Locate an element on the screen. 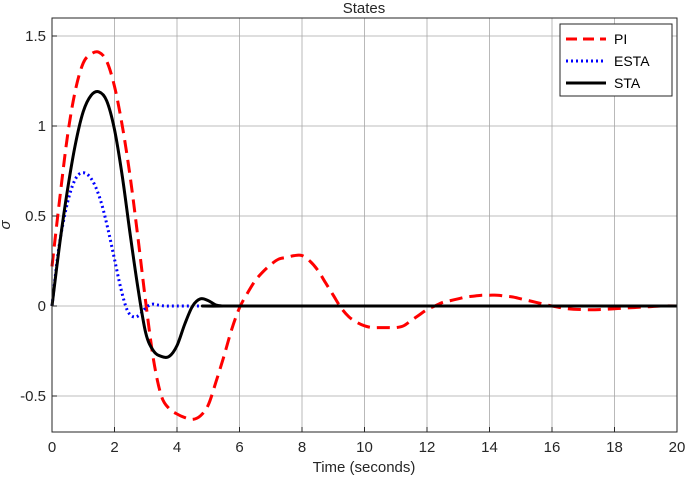 This screenshot has height=482, width=685. legend: PI ESTA STA is located at coordinates (616, 60).